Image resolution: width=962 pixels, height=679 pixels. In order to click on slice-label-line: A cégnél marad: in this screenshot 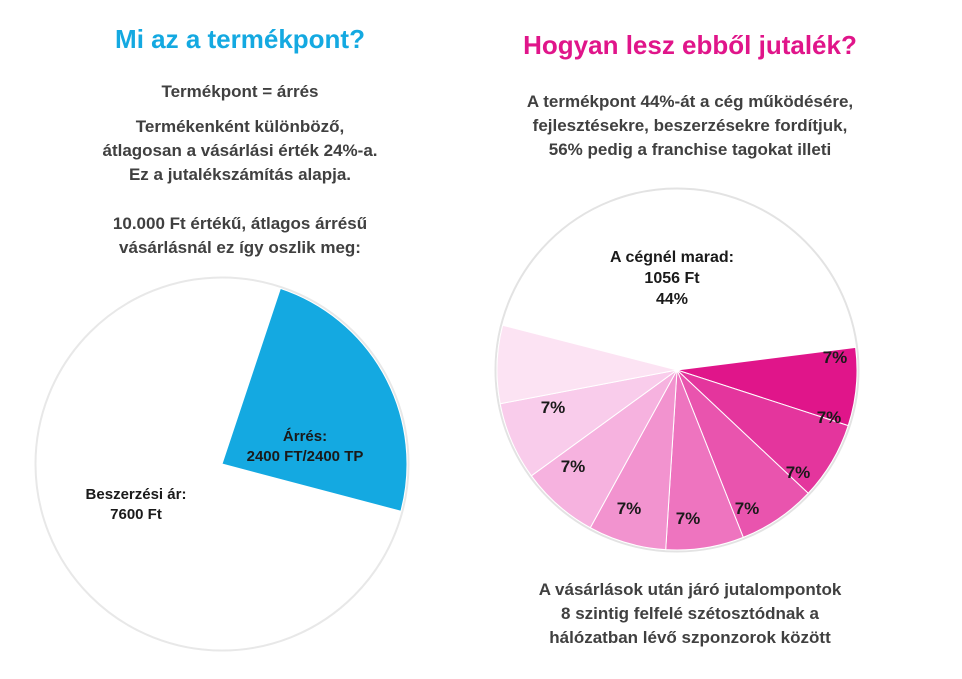, I will do `click(672, 257)`.